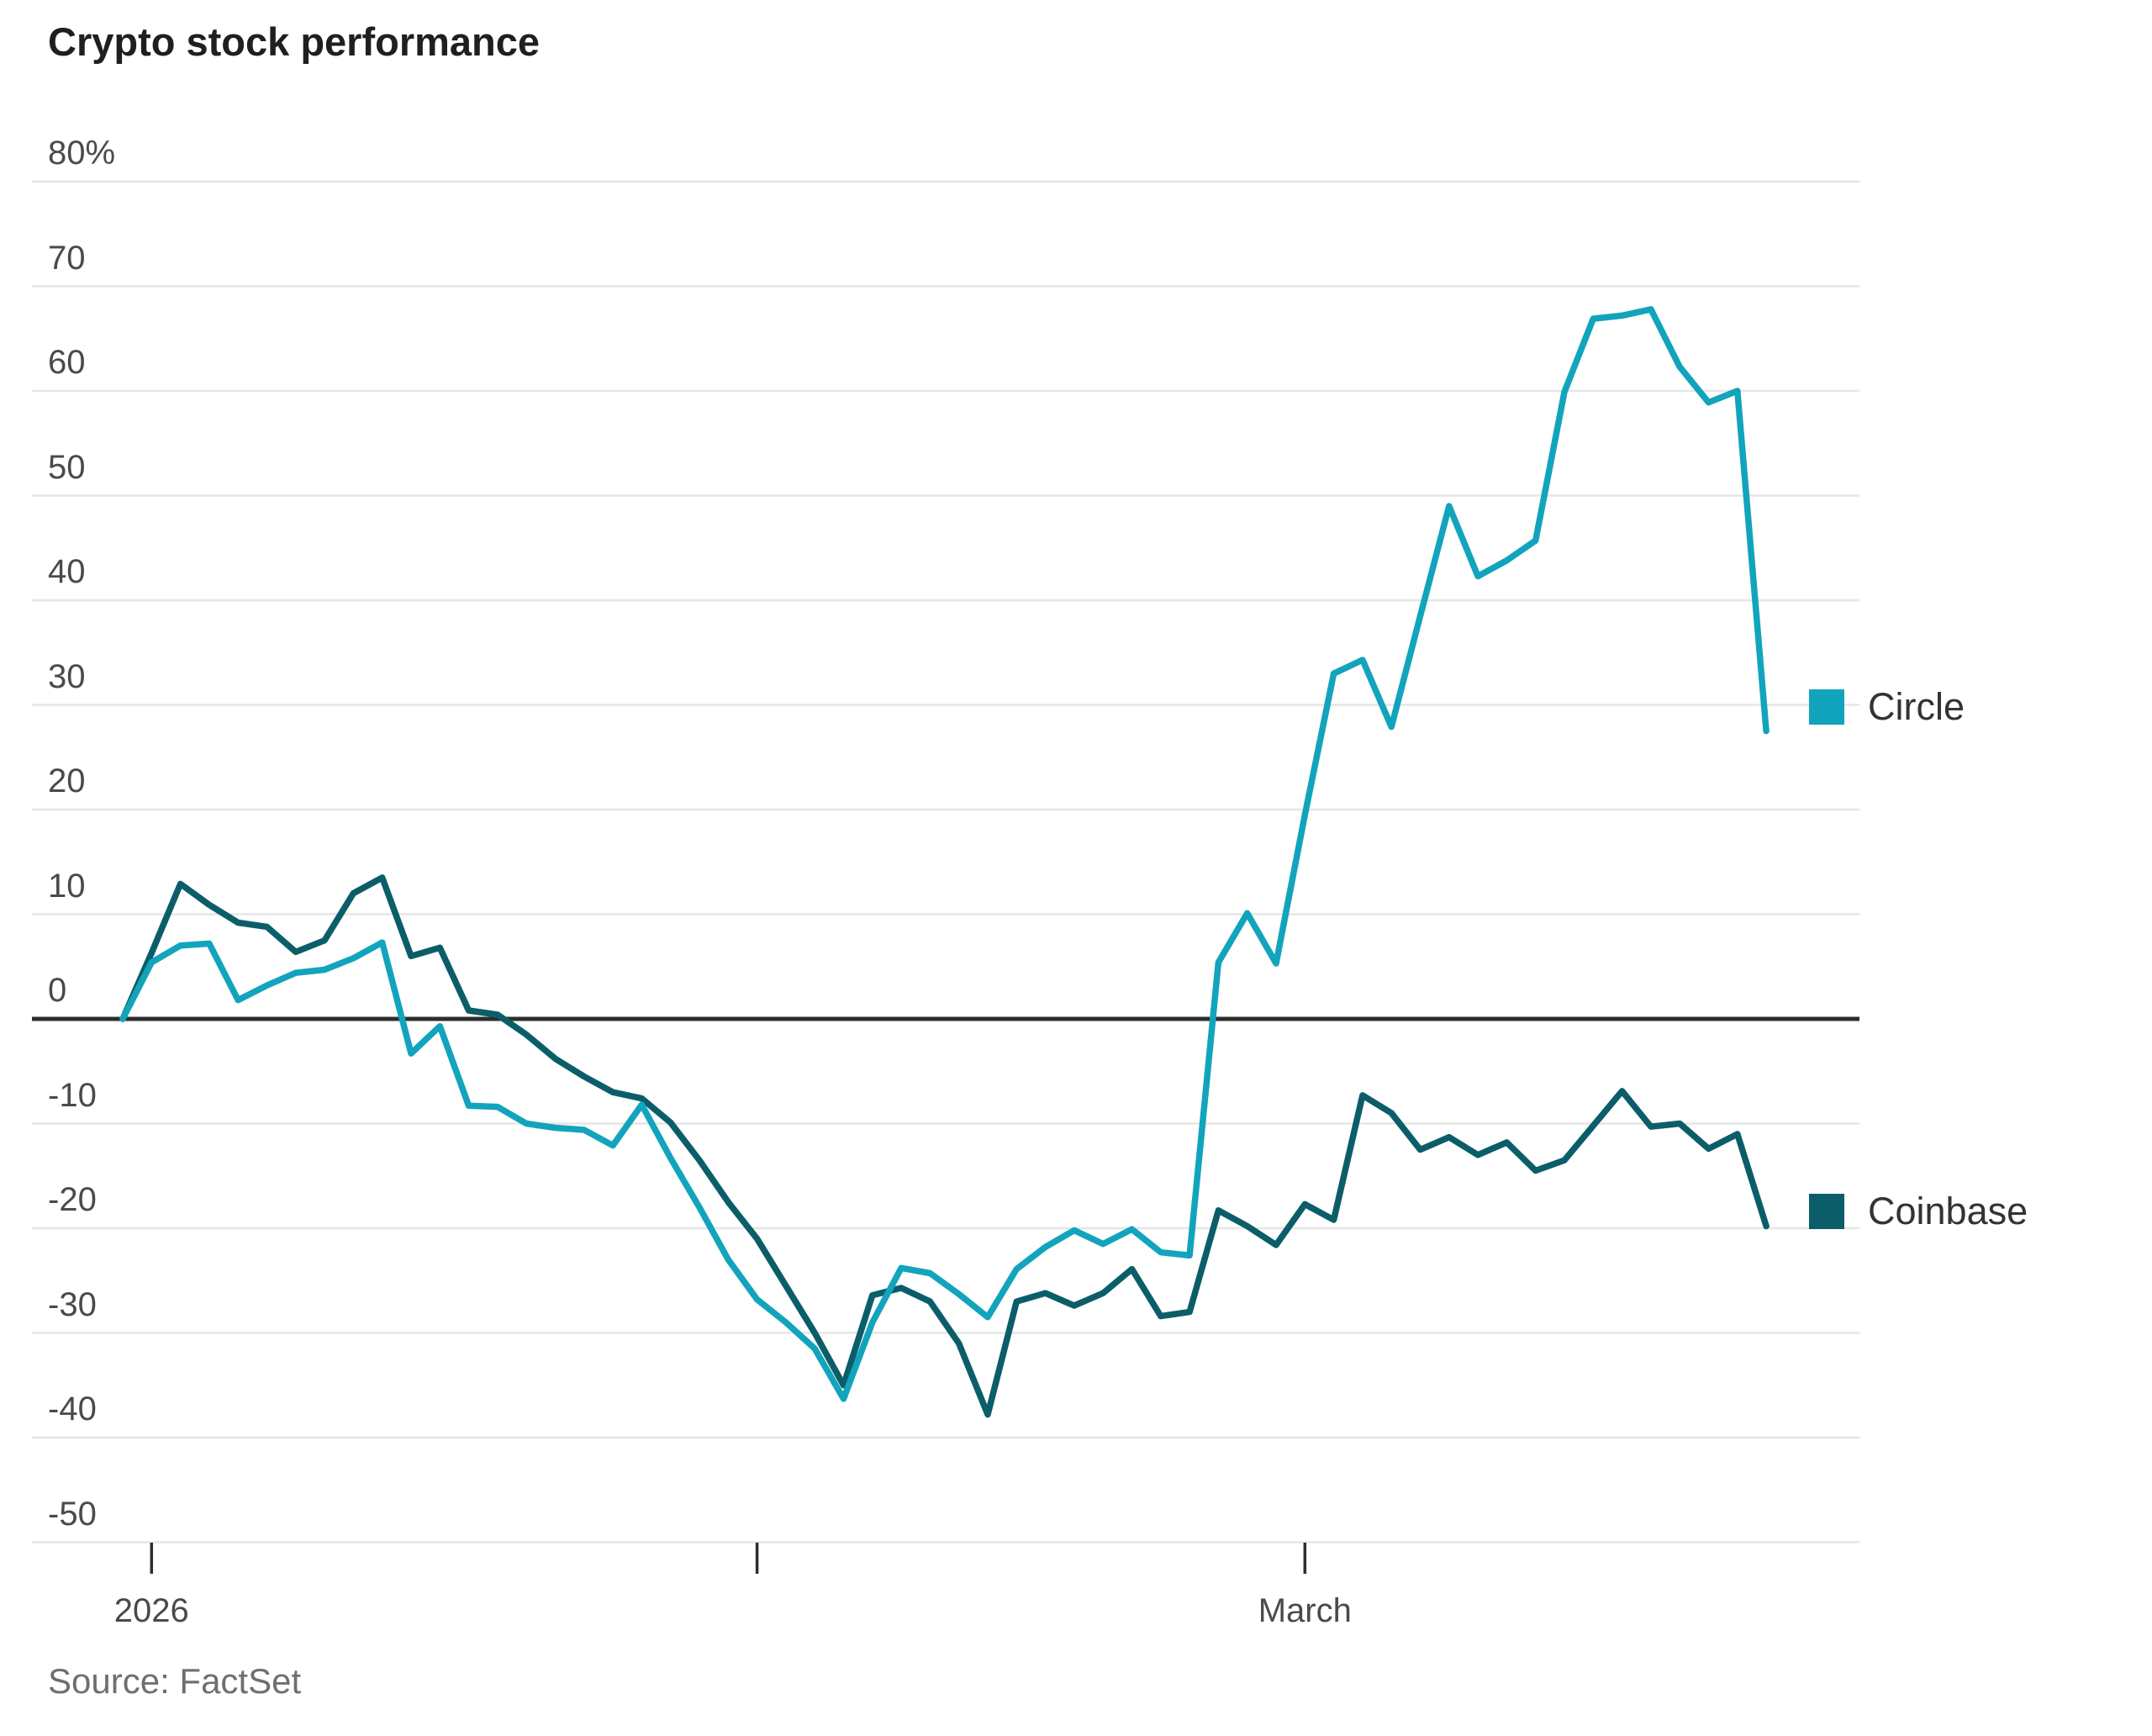  I want to click on y-axis-label: -50, so click(72, 1514).